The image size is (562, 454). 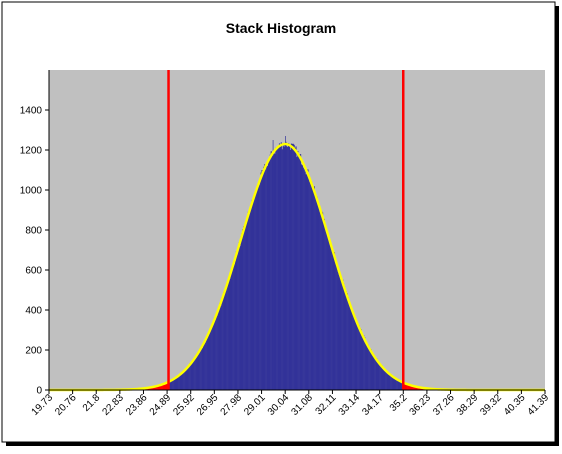 What do you see at coordinates (33, 271) in the screenshot?
I see `y-tick-label: 600` at bounding box center [33, 271].